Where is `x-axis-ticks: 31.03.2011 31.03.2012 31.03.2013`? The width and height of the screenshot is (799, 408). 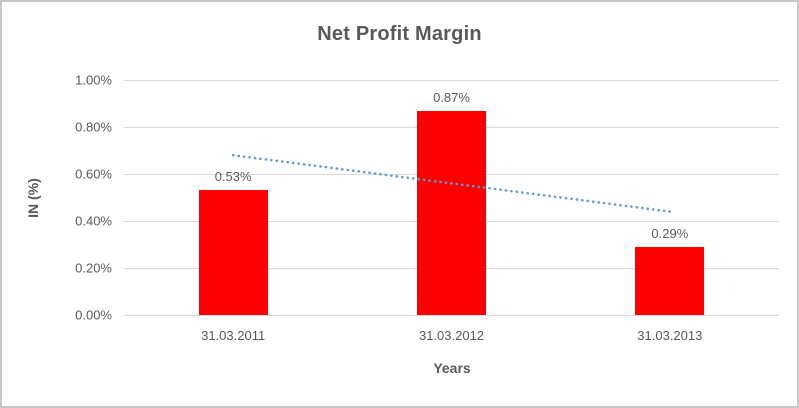
x-axis-ticks: 31.03.2011 31.03.2012 31.03.2013 is located at coordinates (451, 337).